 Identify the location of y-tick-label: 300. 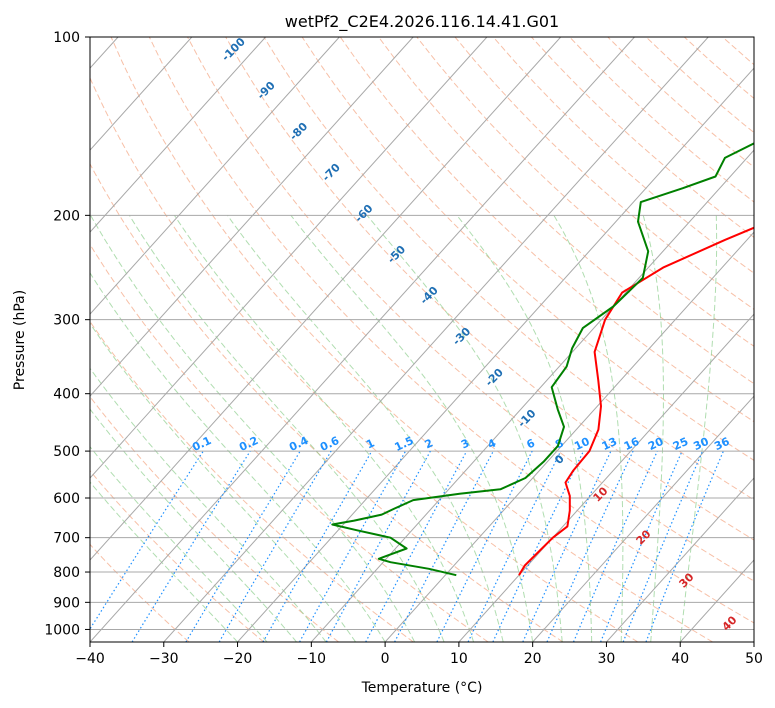
(66, 321).